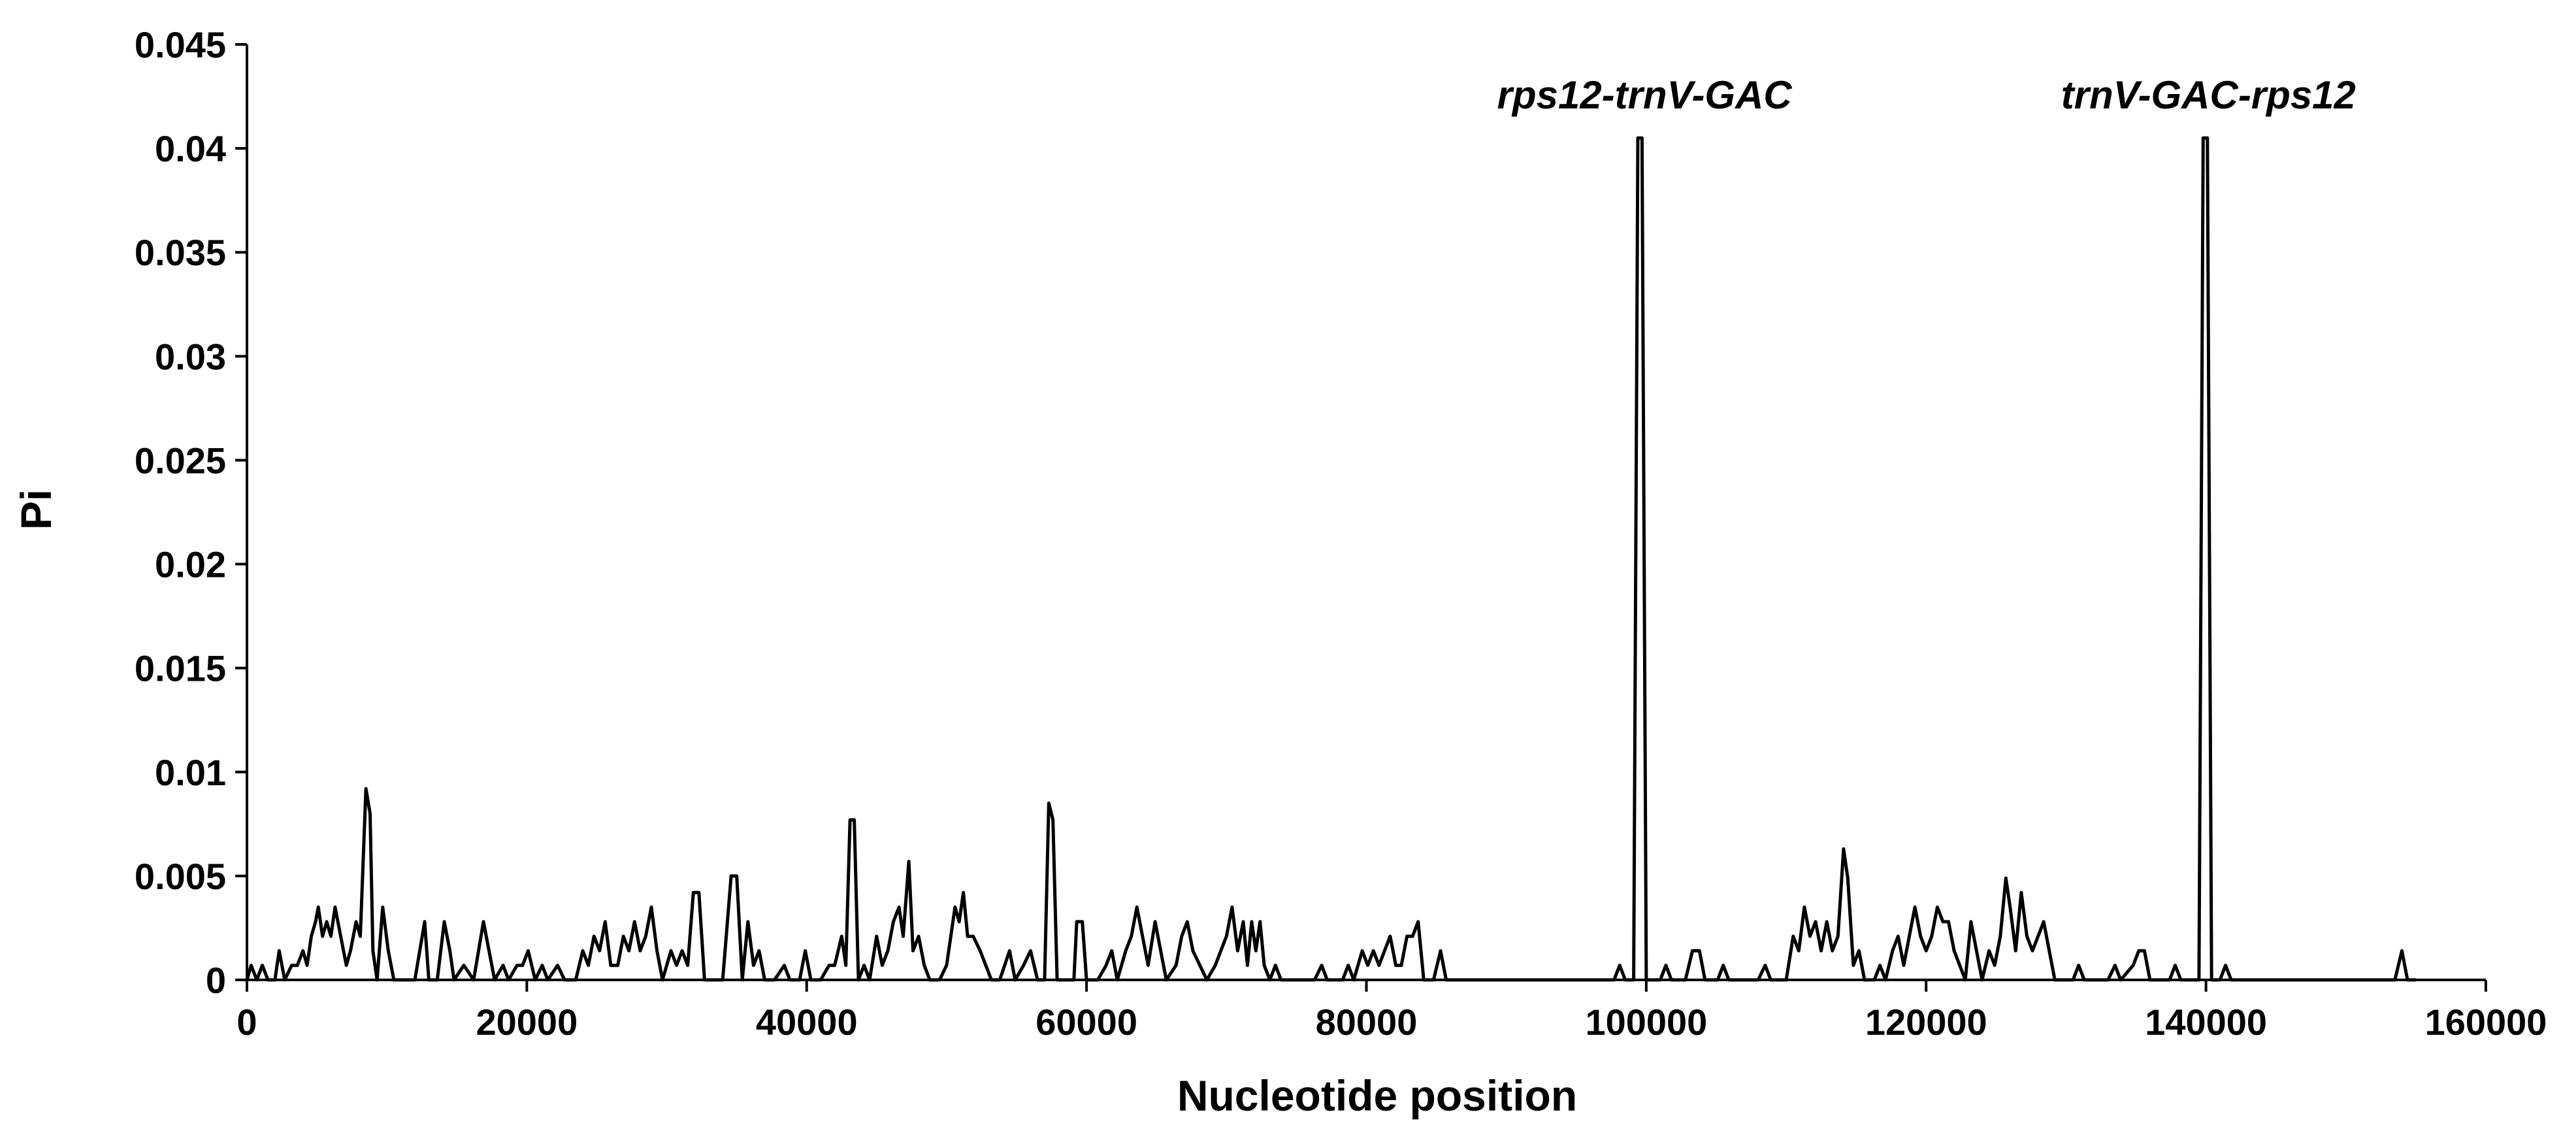  I want to click on y-tick-label: 0.015, so click(180, 668).